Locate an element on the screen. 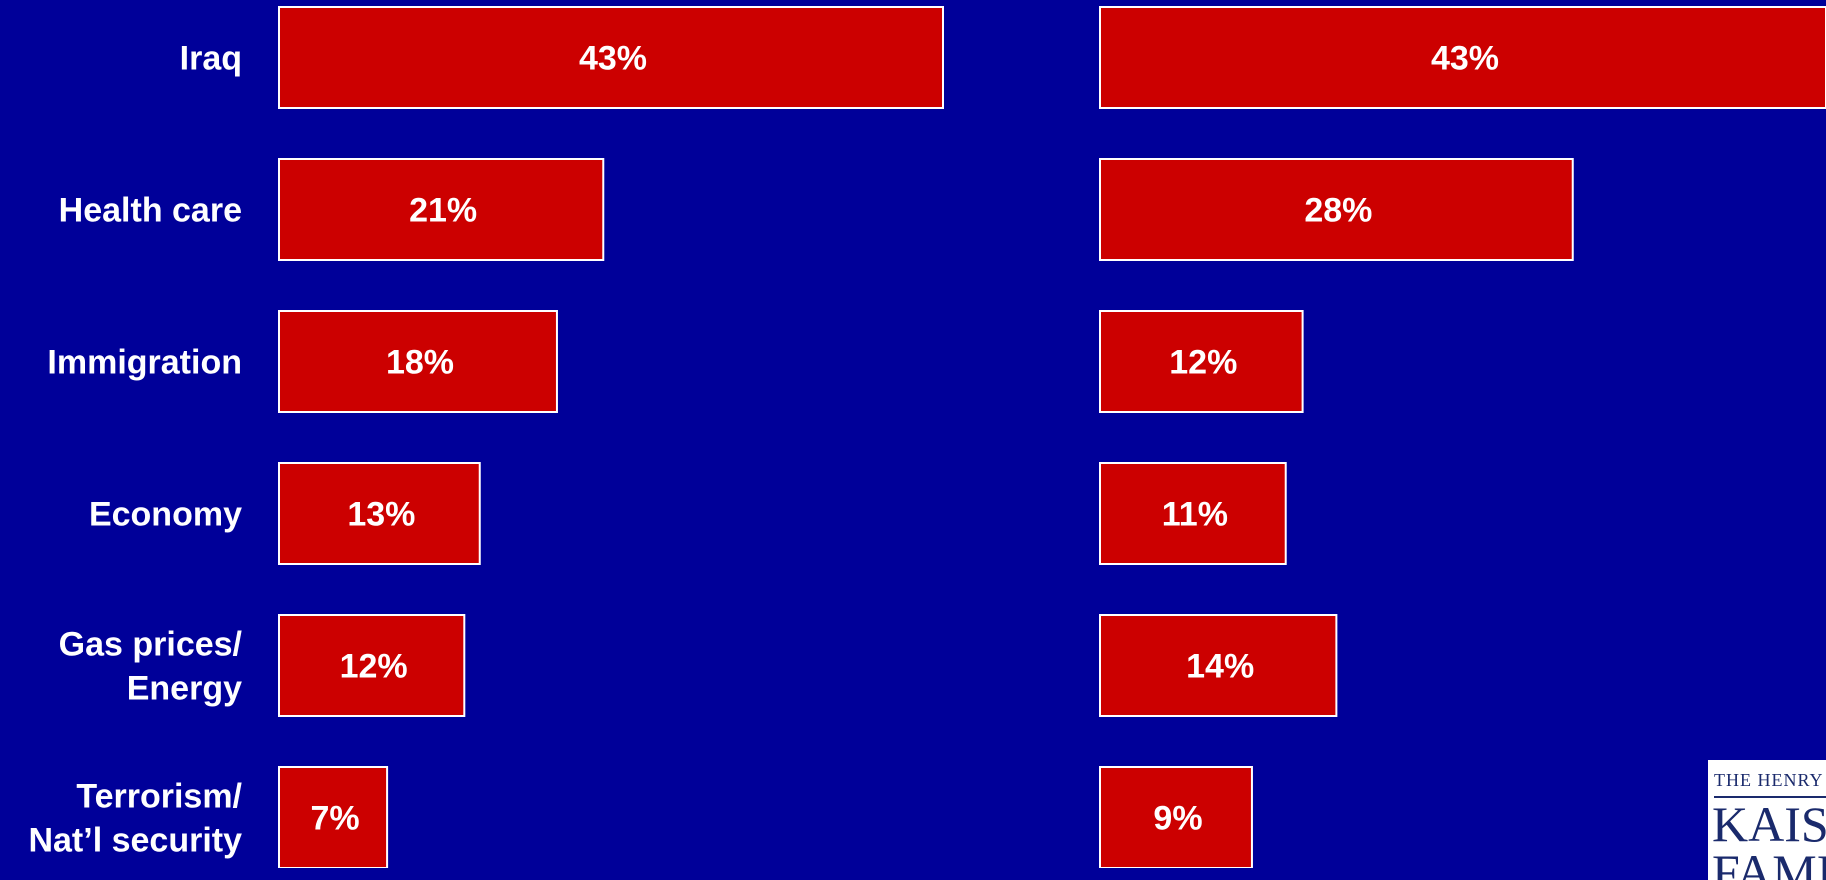  data-label: 9% is located at coordinates (1177, 819).